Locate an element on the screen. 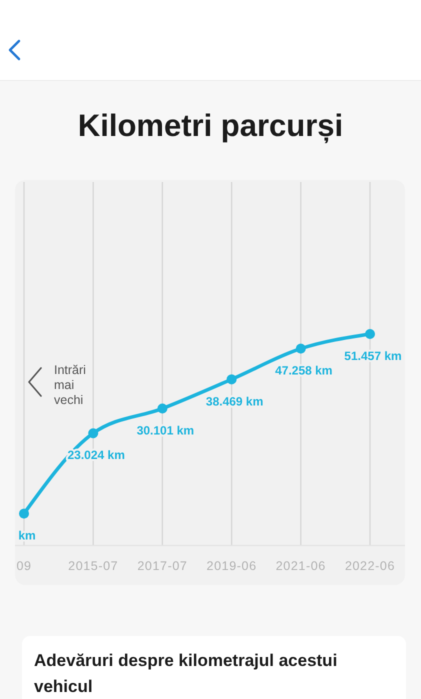 This screenshot has height=699, width=421. x-tick-label: 2015-07 is located at coordinates (93, 566).